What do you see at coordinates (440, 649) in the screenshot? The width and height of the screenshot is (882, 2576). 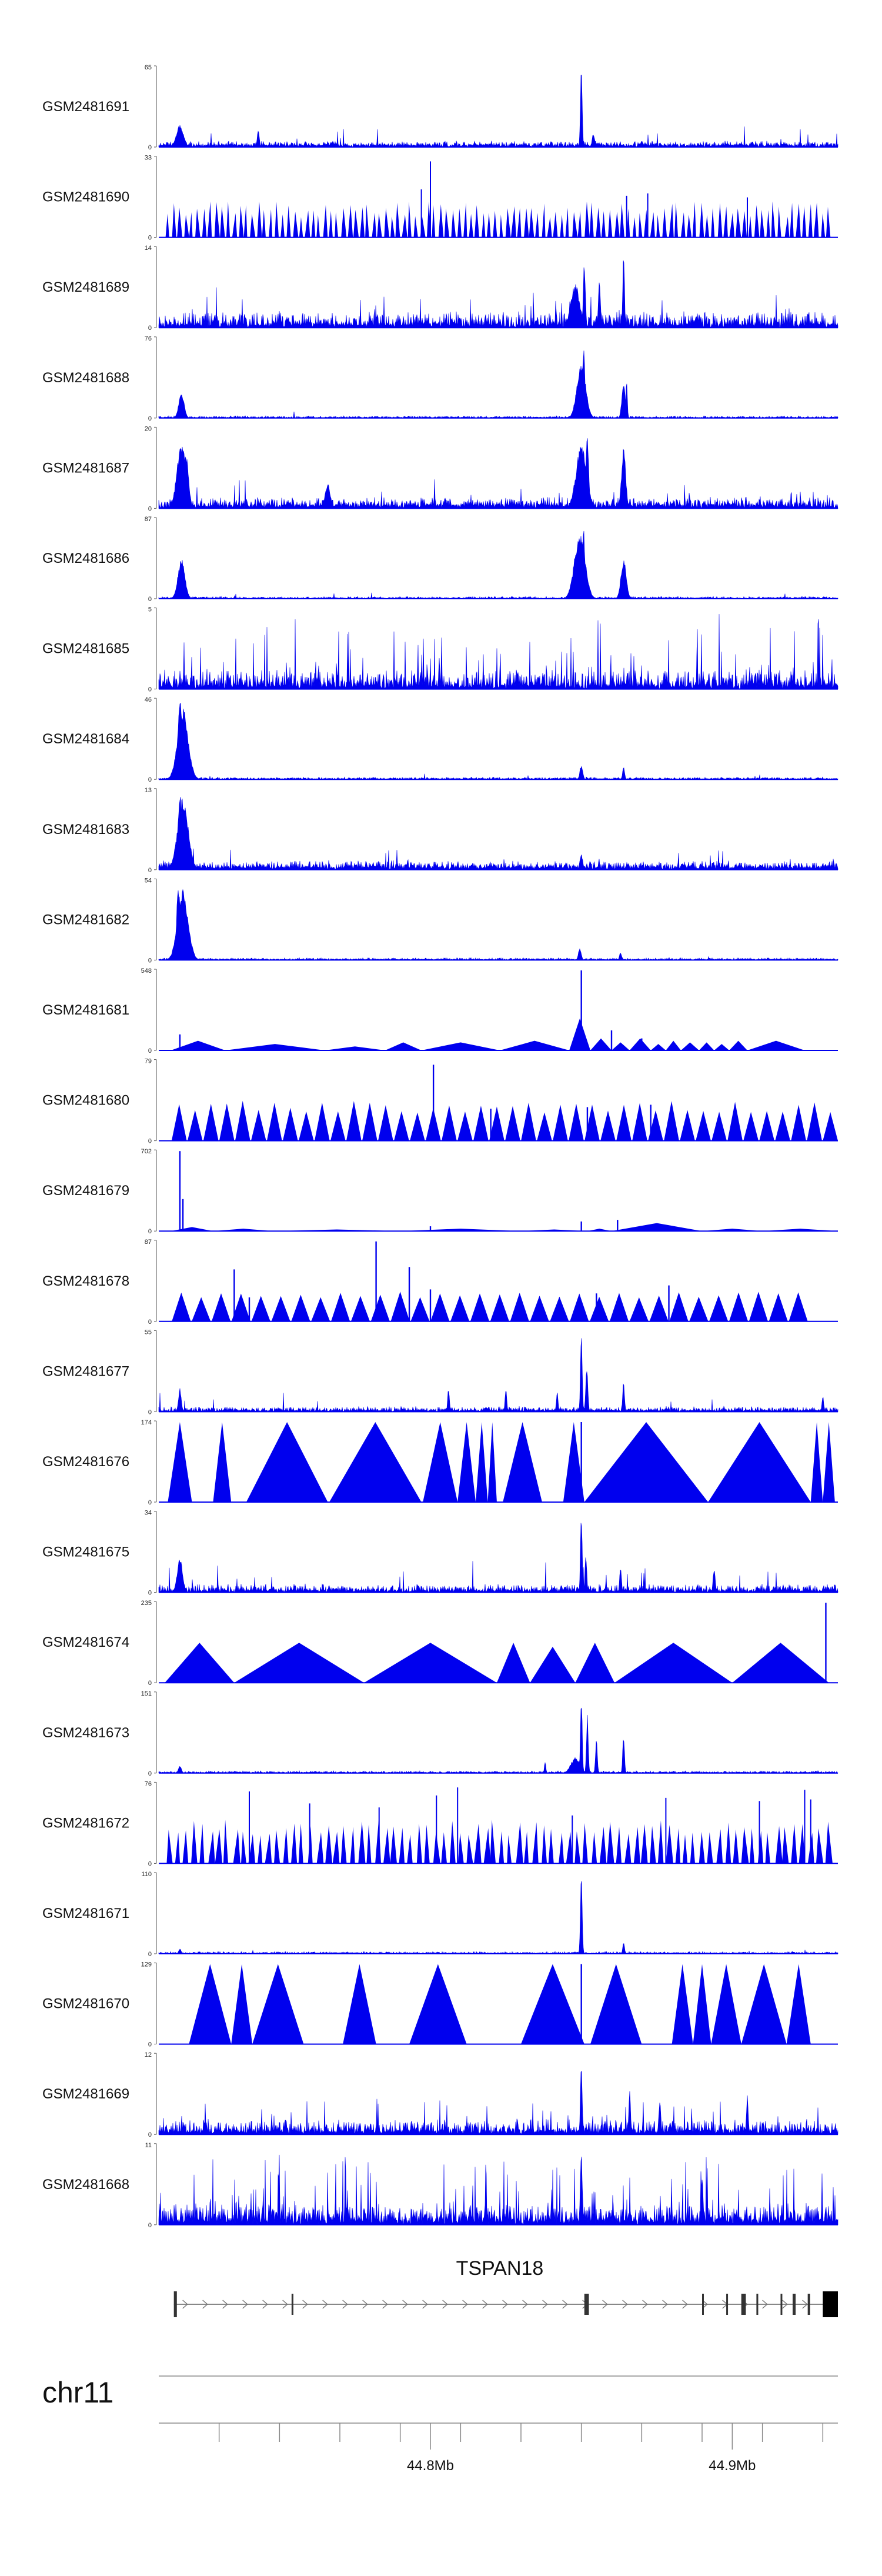 I see `track-GSM2481685: GSM2481685 5 0` at bounding box center [440, 649].